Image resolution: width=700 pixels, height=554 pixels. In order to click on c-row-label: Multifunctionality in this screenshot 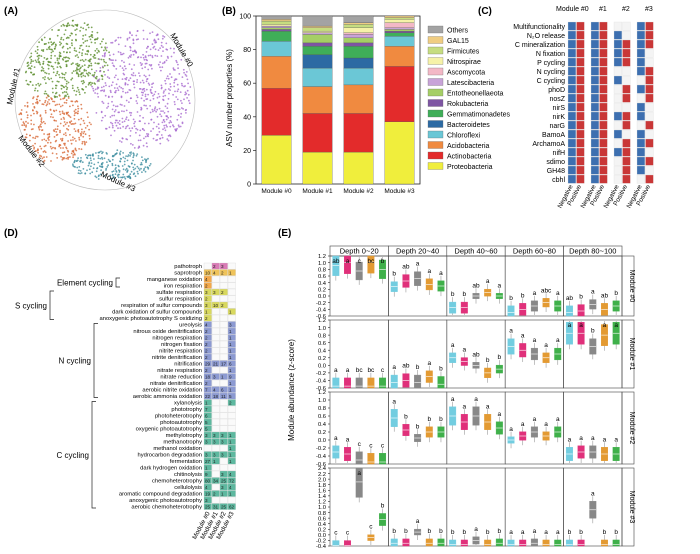, I will do `click(539, 27)`.